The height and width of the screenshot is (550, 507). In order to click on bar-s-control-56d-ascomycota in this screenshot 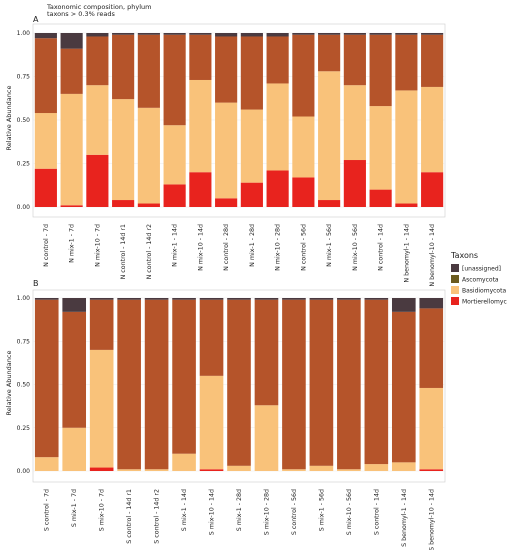, I will do `click(294, 384)`.